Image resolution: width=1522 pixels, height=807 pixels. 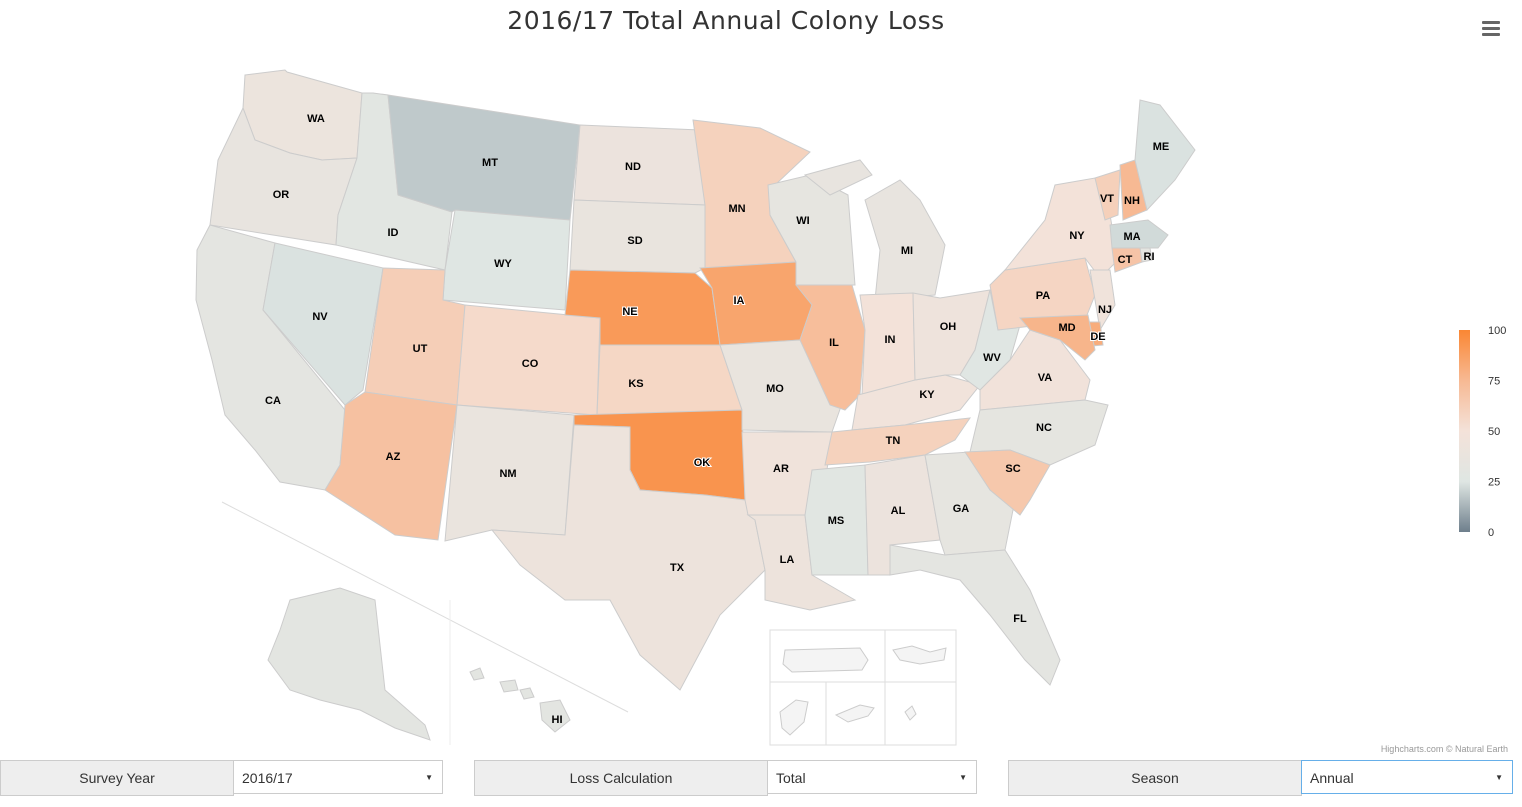 I want to click on legend-tick-label: 50, so click(x=1494, y=432).